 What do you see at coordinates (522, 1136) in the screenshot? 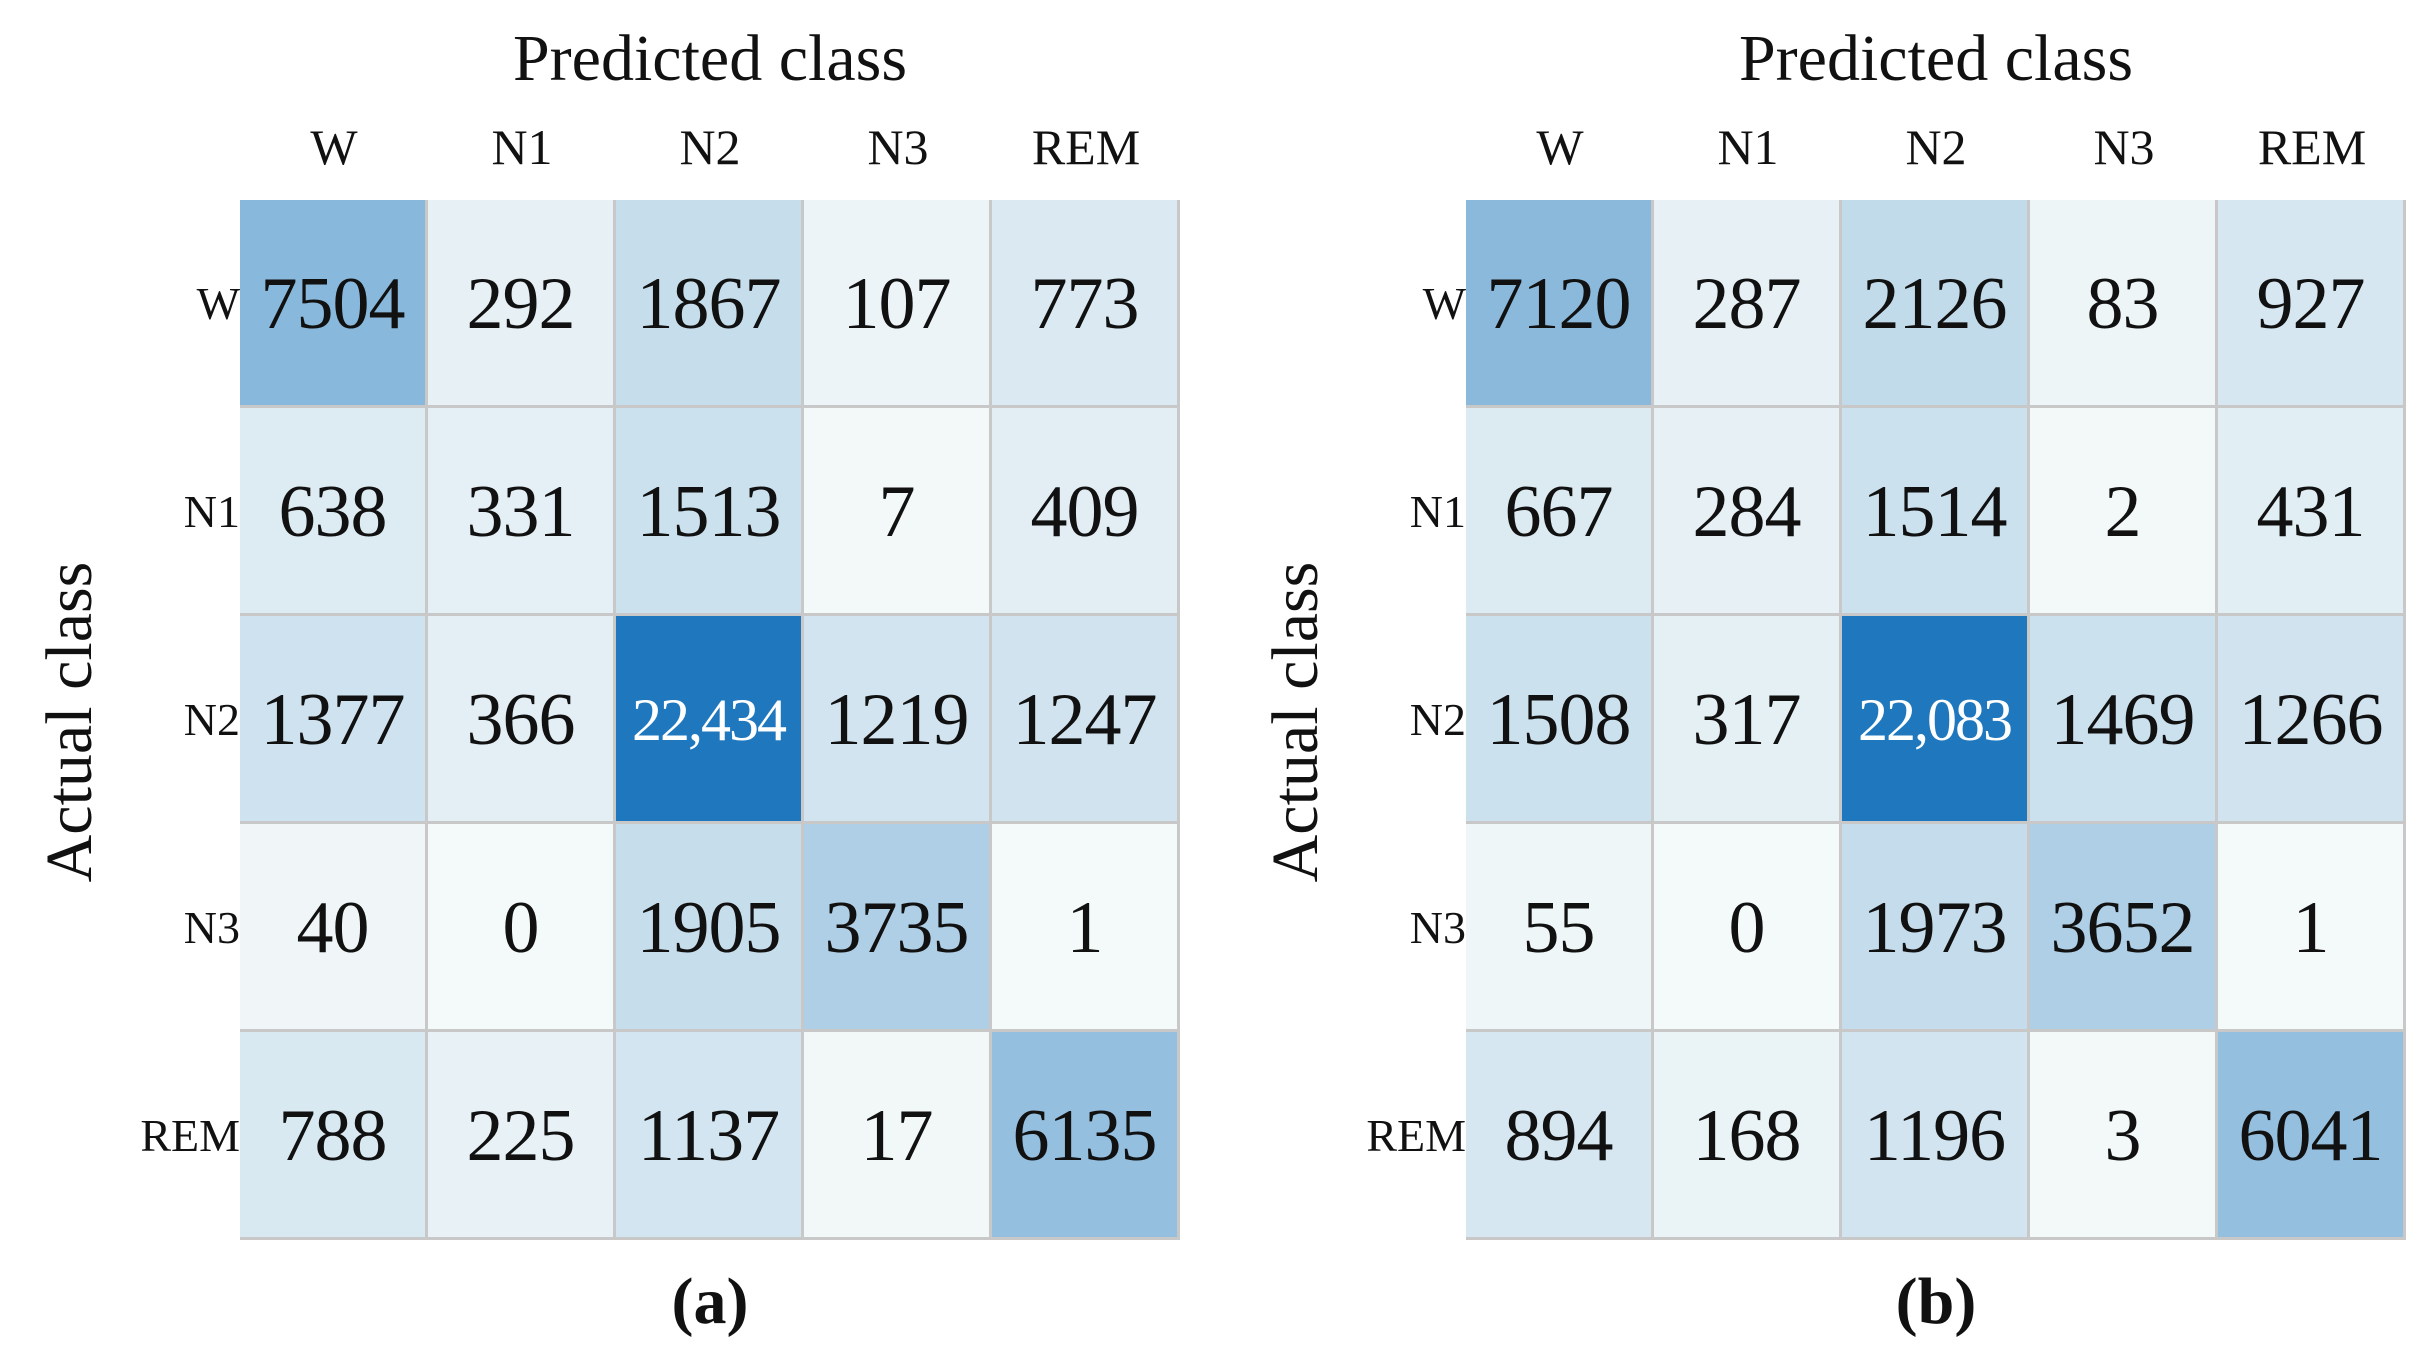
I see `matrix-cell-rem-n1: 225` at bounding box center [522, 1136].